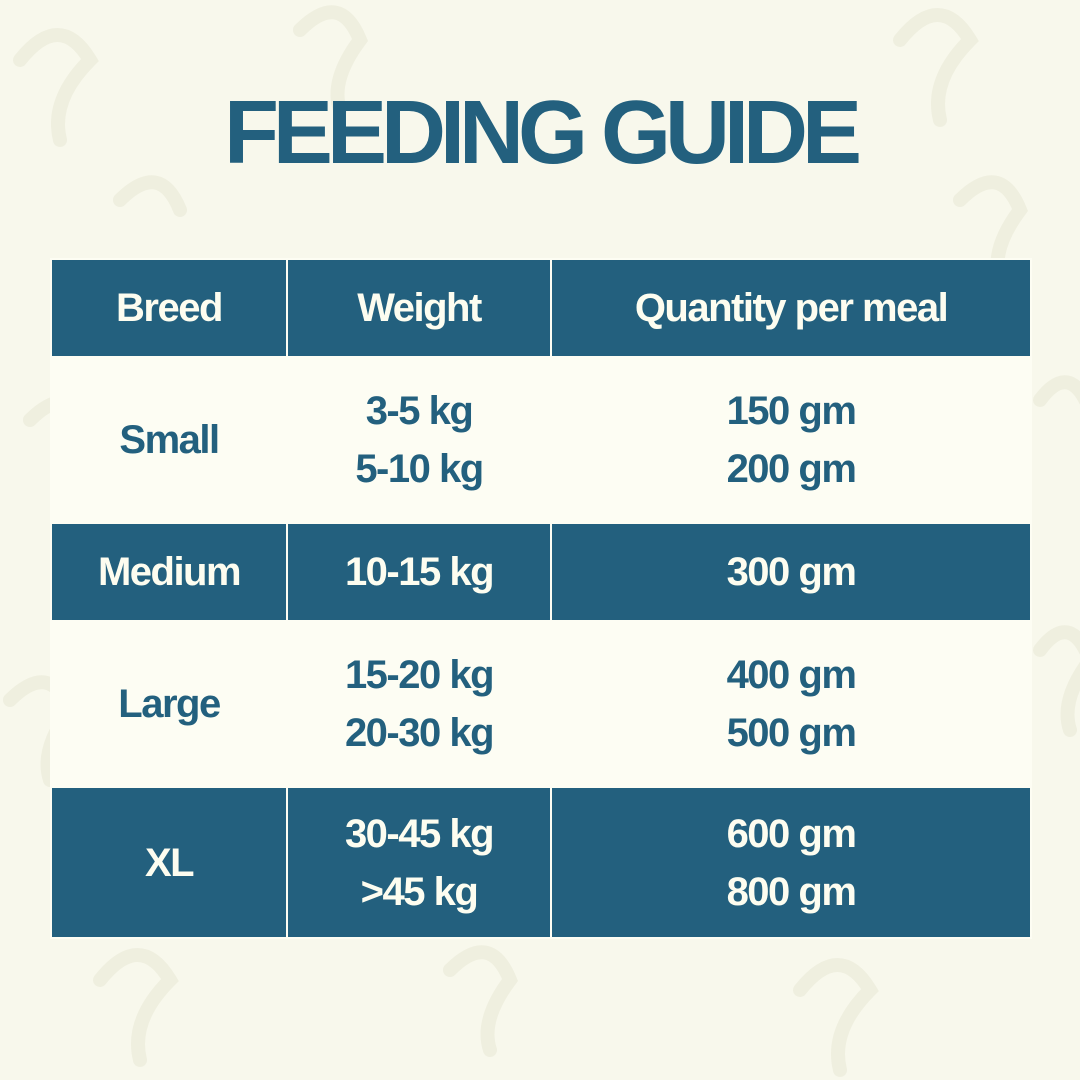 This screenshot has width=1080, height=1080. I want to click on quantity-cell: 300 gm, so click(791, 572).